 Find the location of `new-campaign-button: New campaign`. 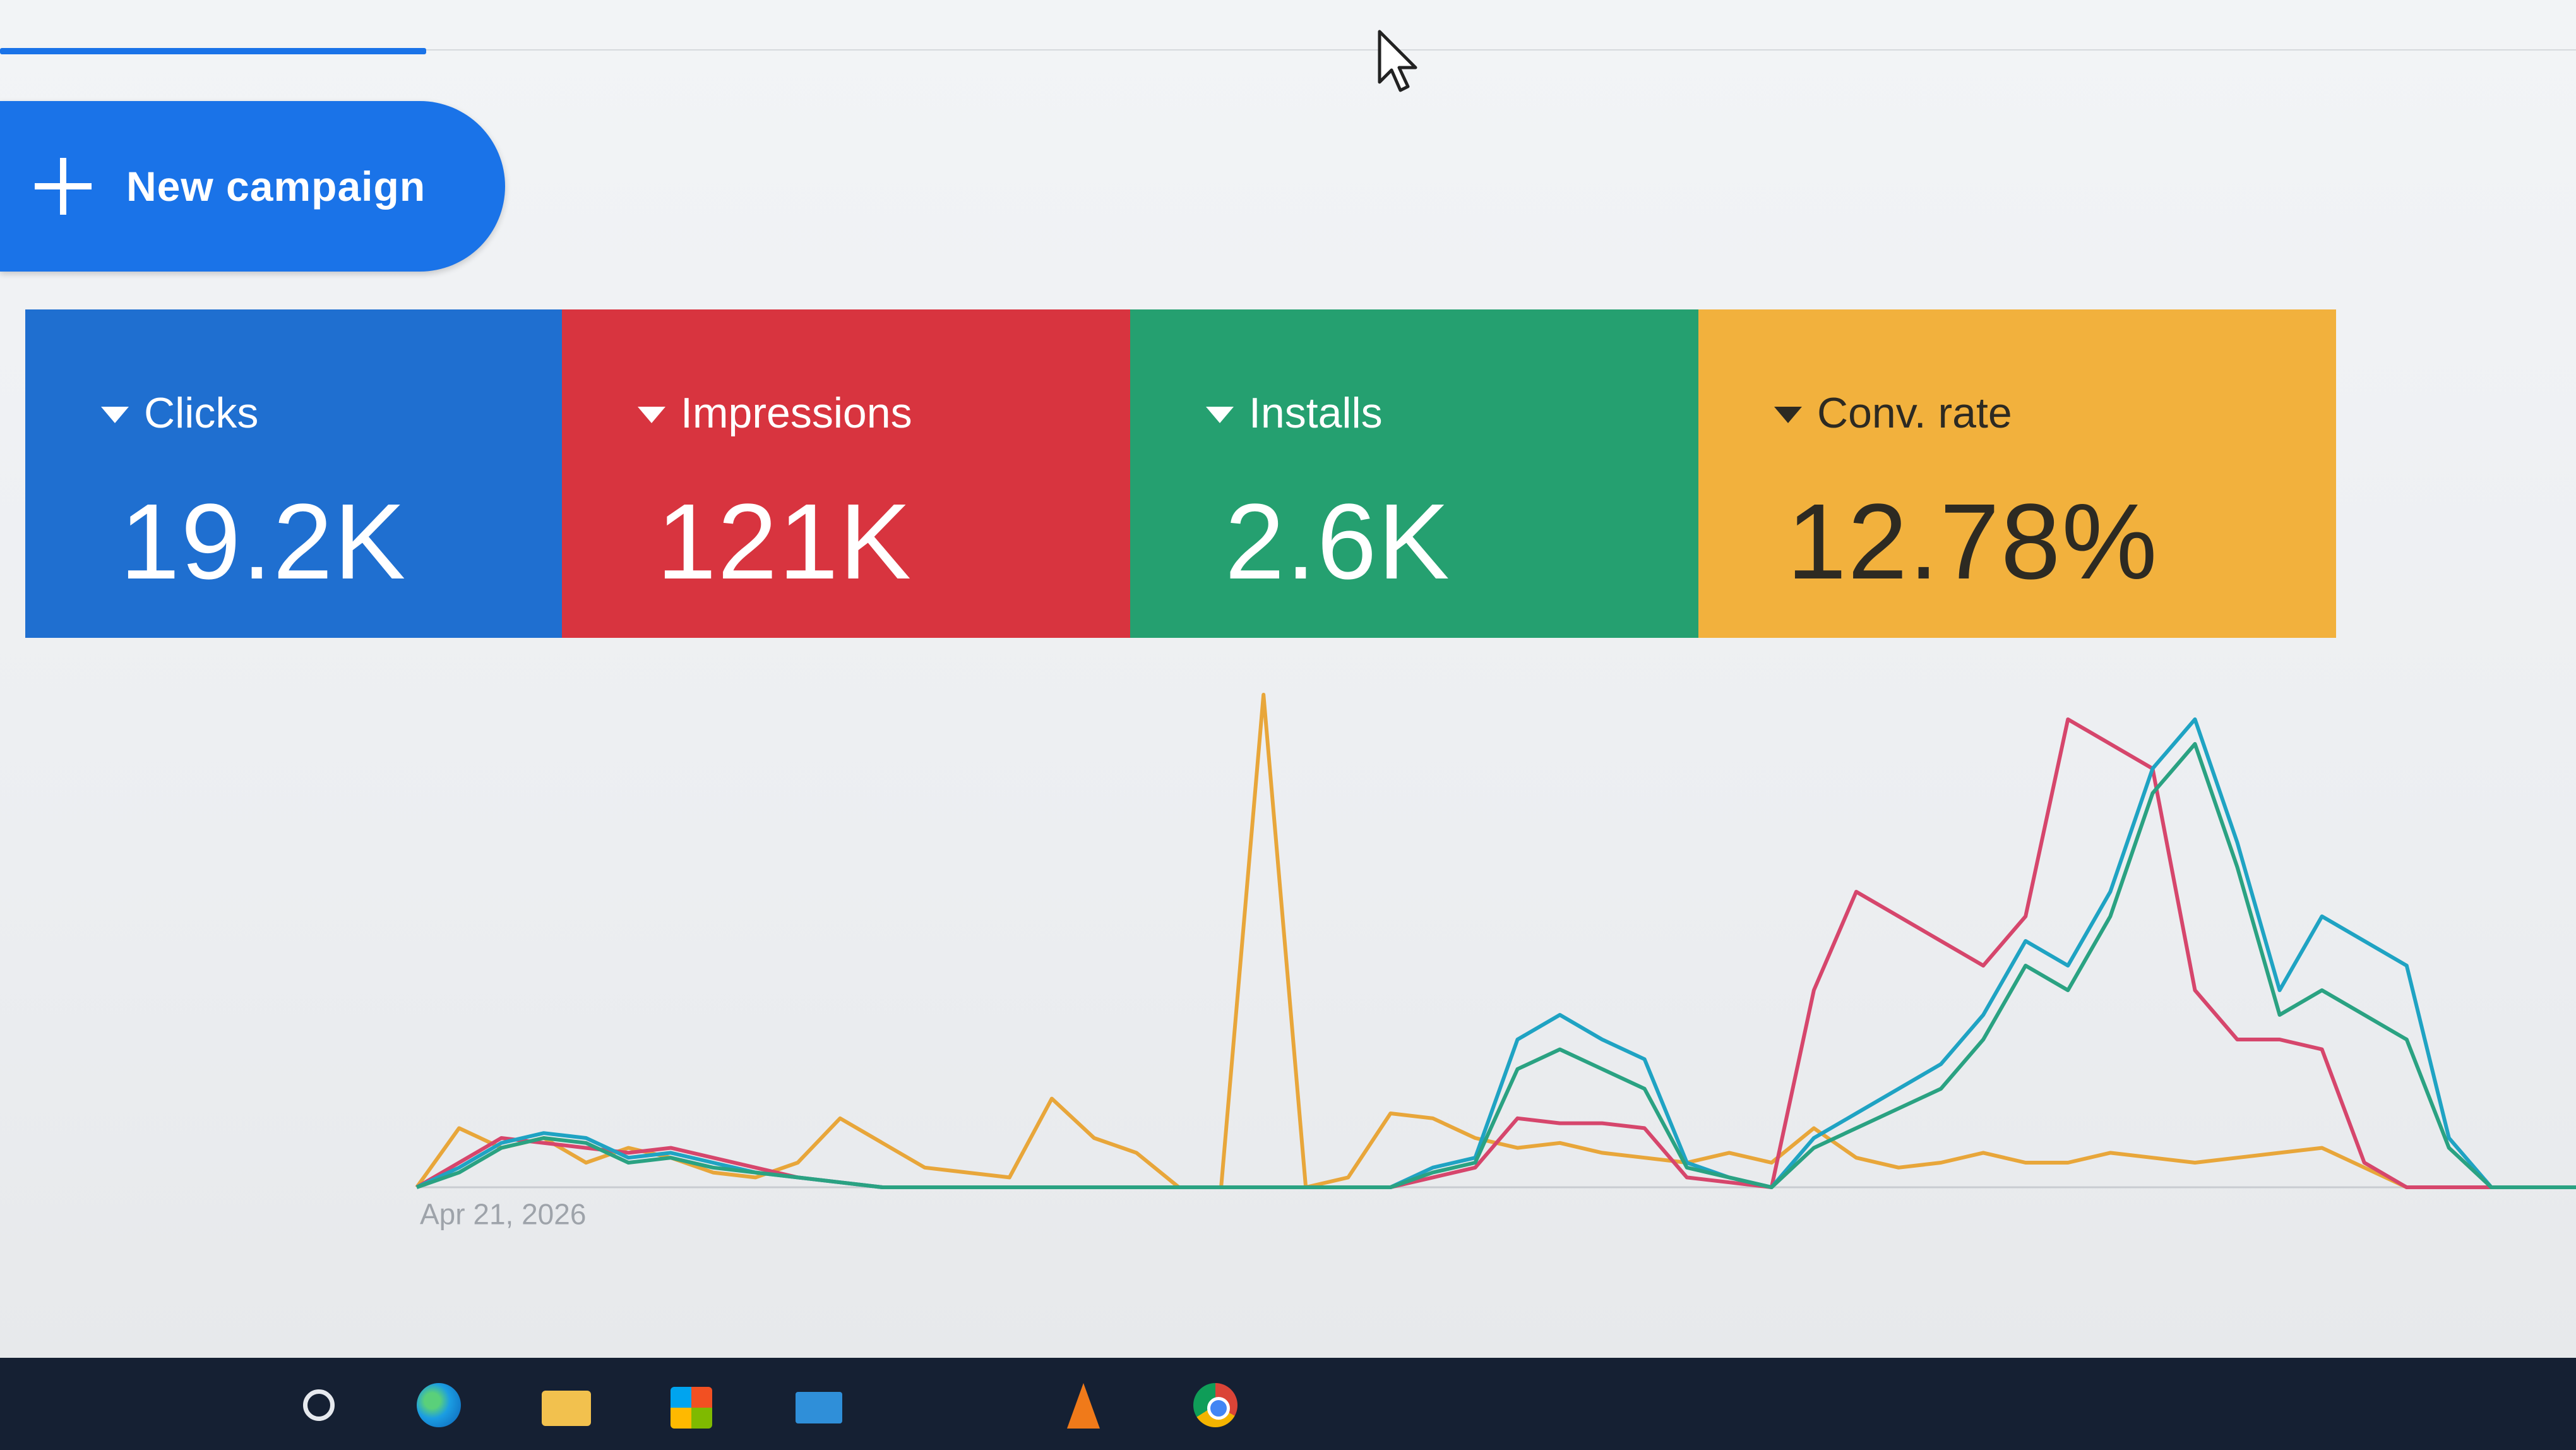

new-campaign-button: New campaign is located at coordinates (252, 186).